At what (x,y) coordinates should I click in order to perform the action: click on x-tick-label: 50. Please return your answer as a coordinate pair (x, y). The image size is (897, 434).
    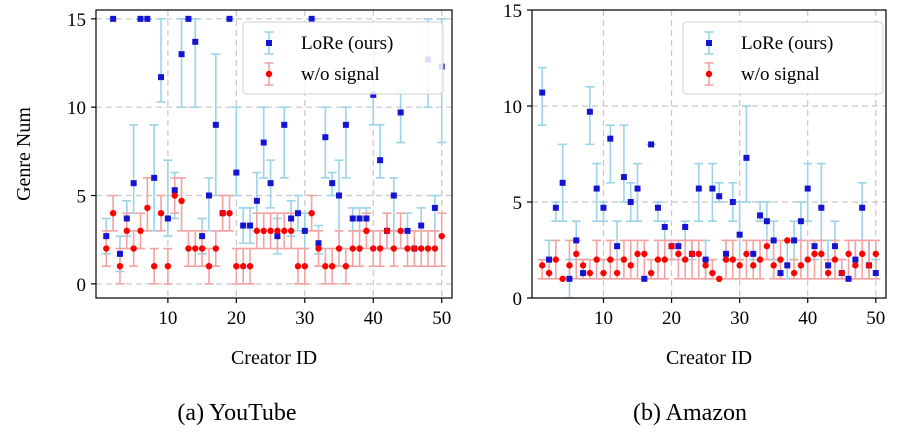
    Looking at the image, I should click on (875, 318).